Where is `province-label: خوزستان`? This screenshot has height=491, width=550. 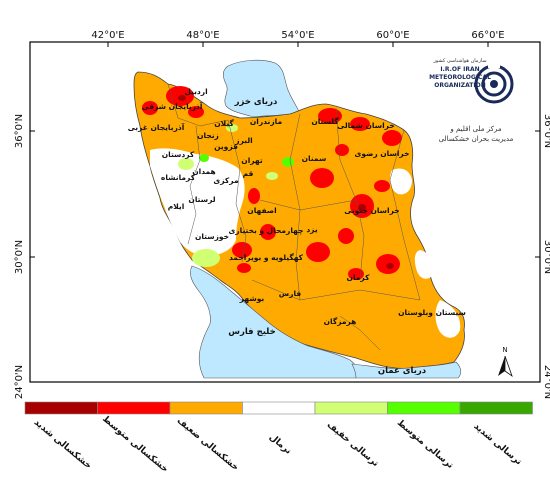
province-label: خوزستان is located at coordinates (212, 236).